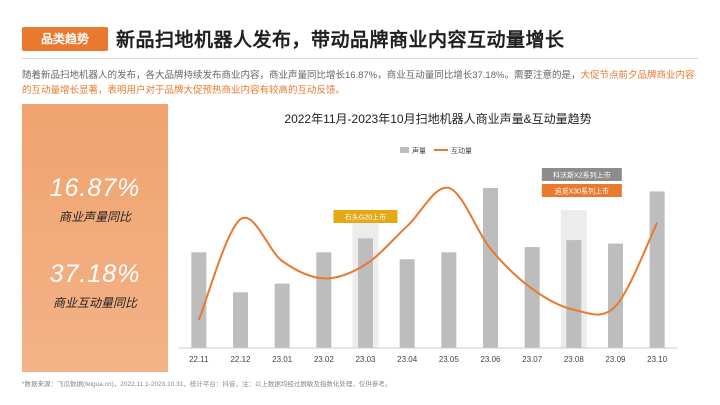 The height and width of the screenshot is (405, 720). What do you see at coordinates (240, 359) in the screenshot?
I see `x-tick-label: 22.12` at bounding box center [240, 359].